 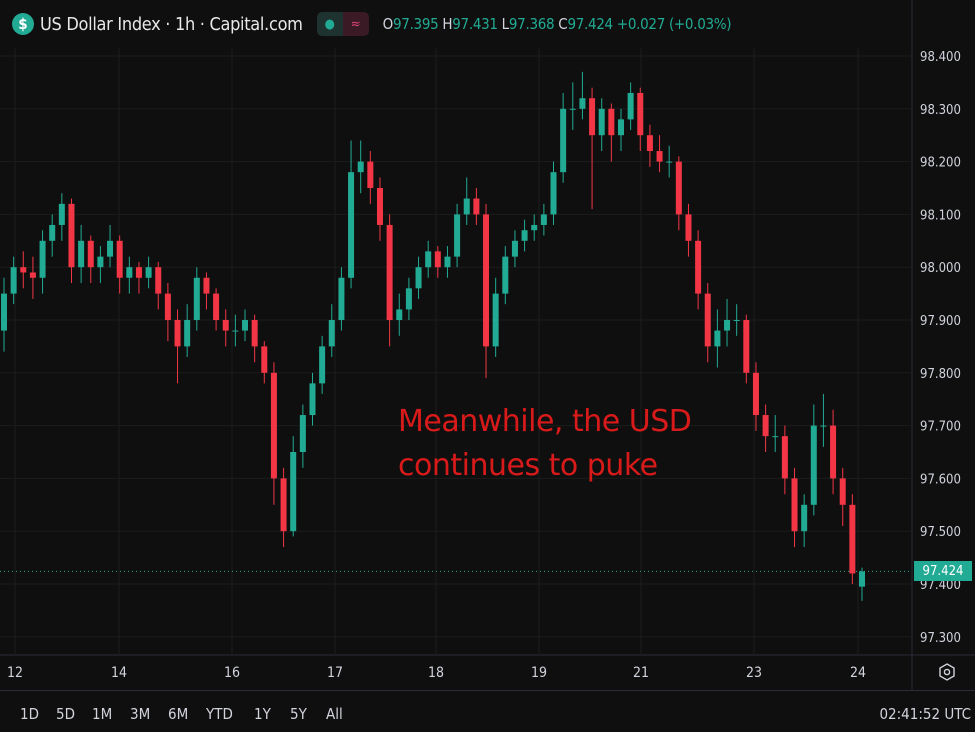 What do you see at coordinates (171, 24) in the screenshot?
I see `symbol-title: US Dollar Index · 1h · Capital.com` at bounding box center [171, 24].